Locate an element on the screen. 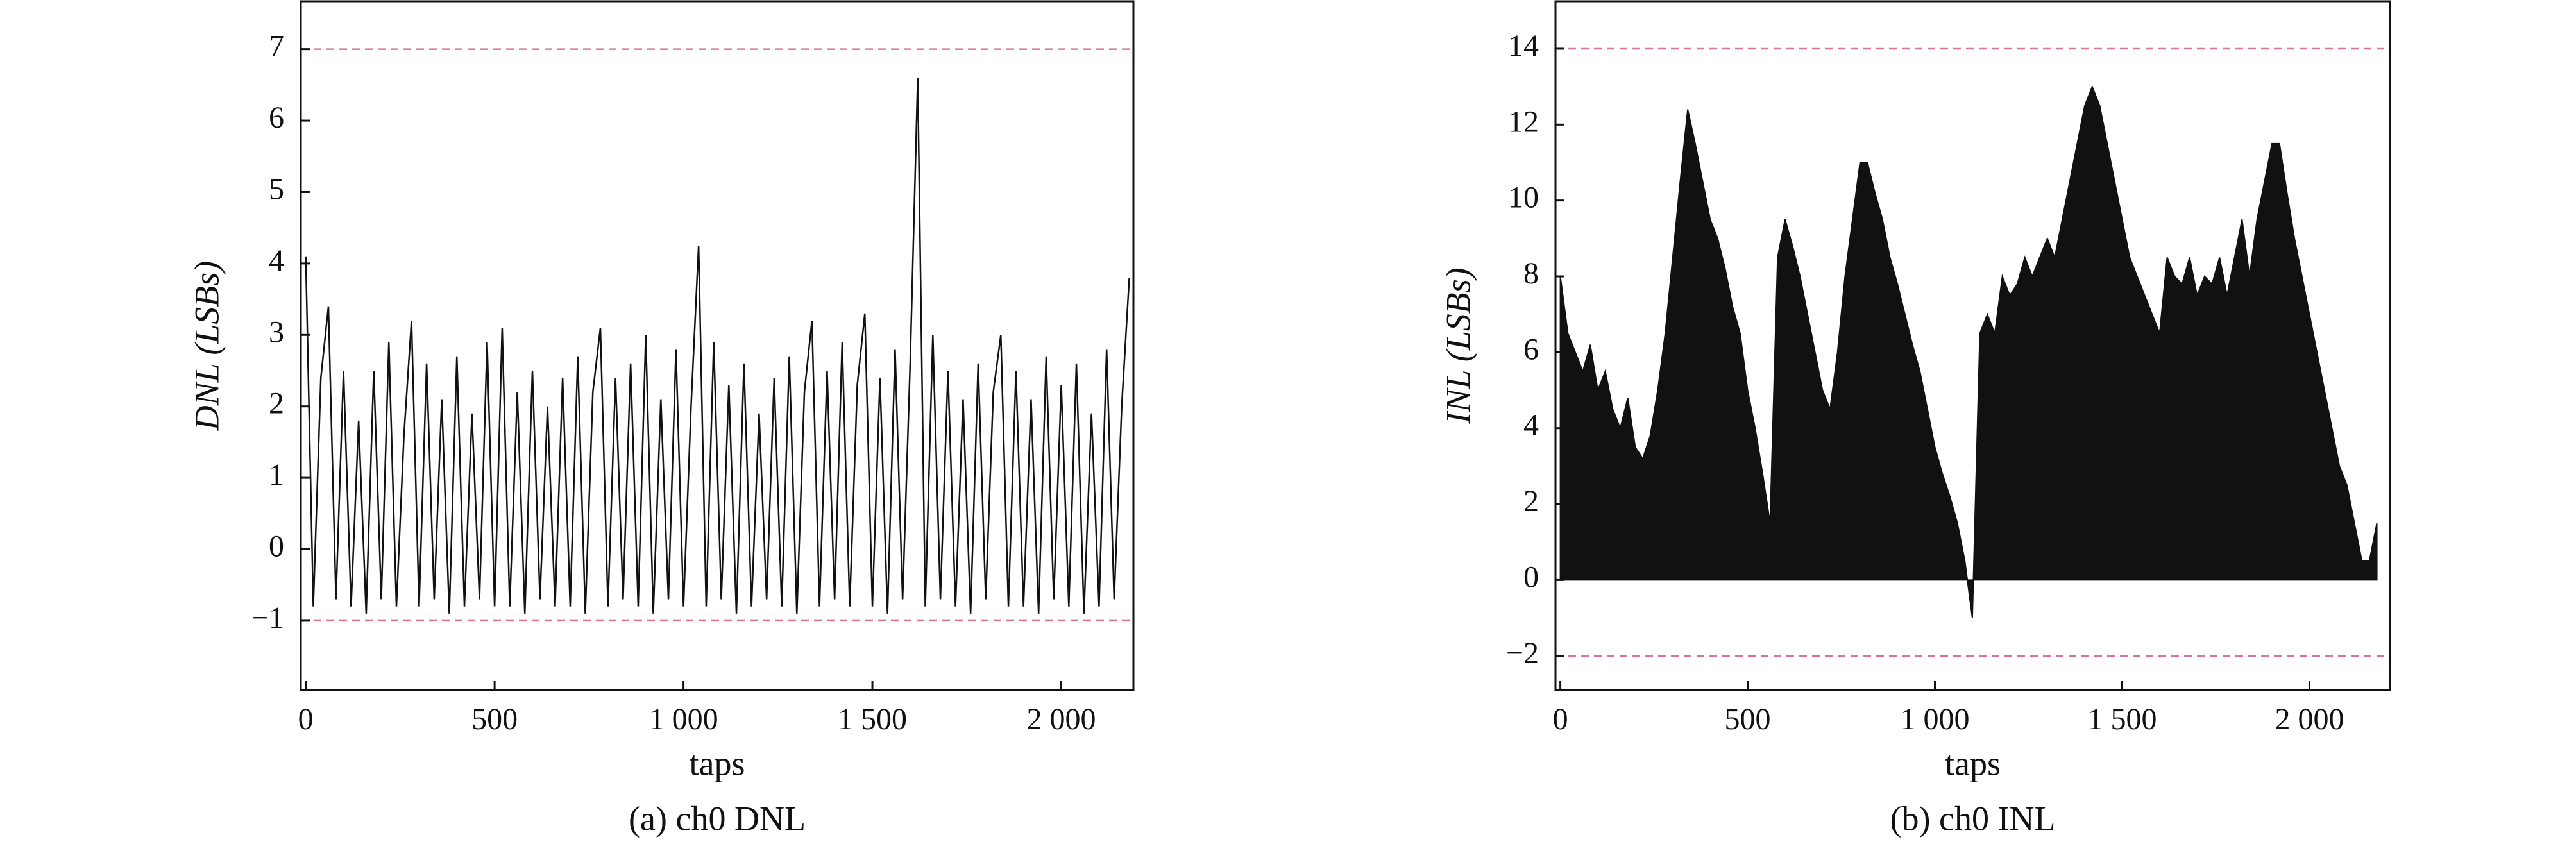  y-tick-label: 12 is located at coordinates (1523, 122).